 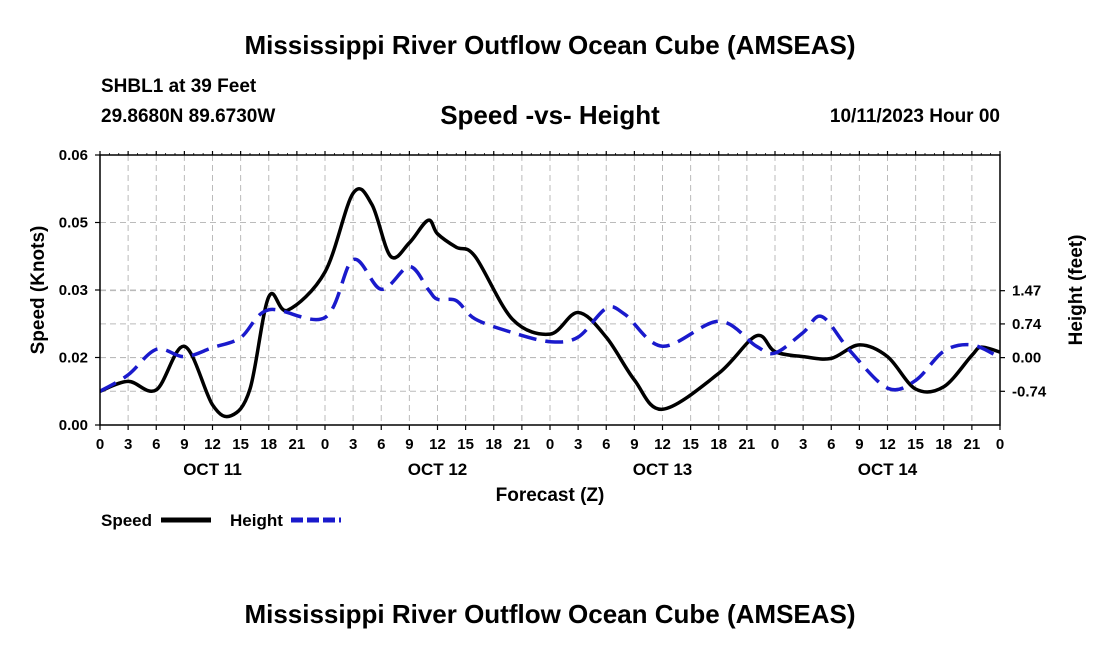 I want to click on chart-subtitle: Speed -vs- Height, so click(x=550, y=115).